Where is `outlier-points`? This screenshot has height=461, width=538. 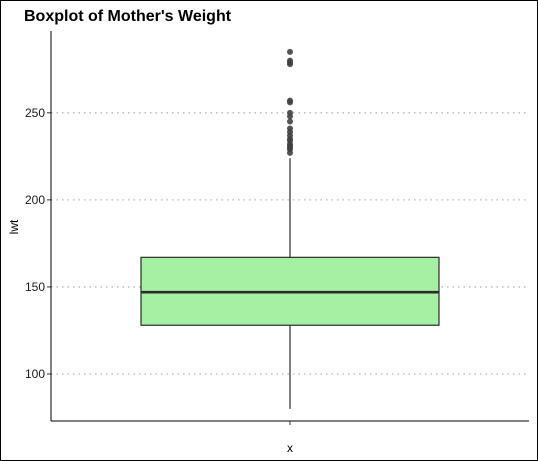
outlier-points is located at coordinates (290, 102).